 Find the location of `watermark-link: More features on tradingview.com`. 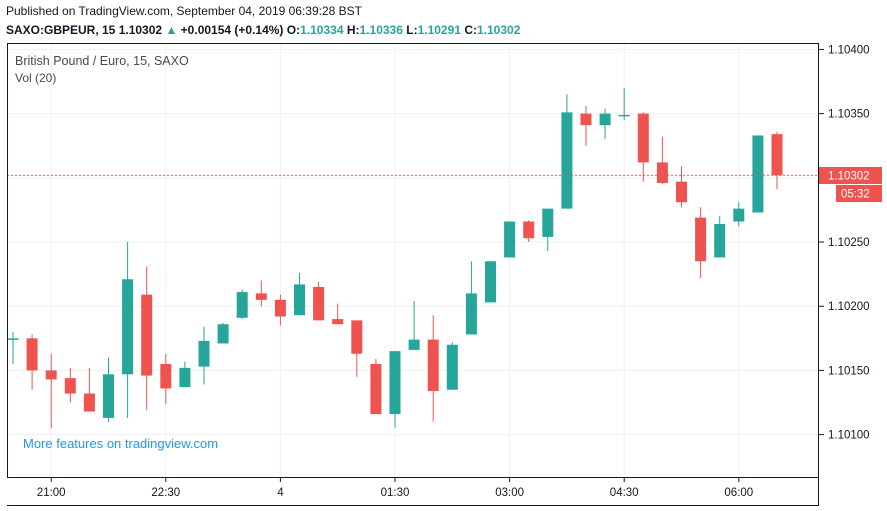

watermark-link: More features on tradingview.com is located at coordinates (120, 443).